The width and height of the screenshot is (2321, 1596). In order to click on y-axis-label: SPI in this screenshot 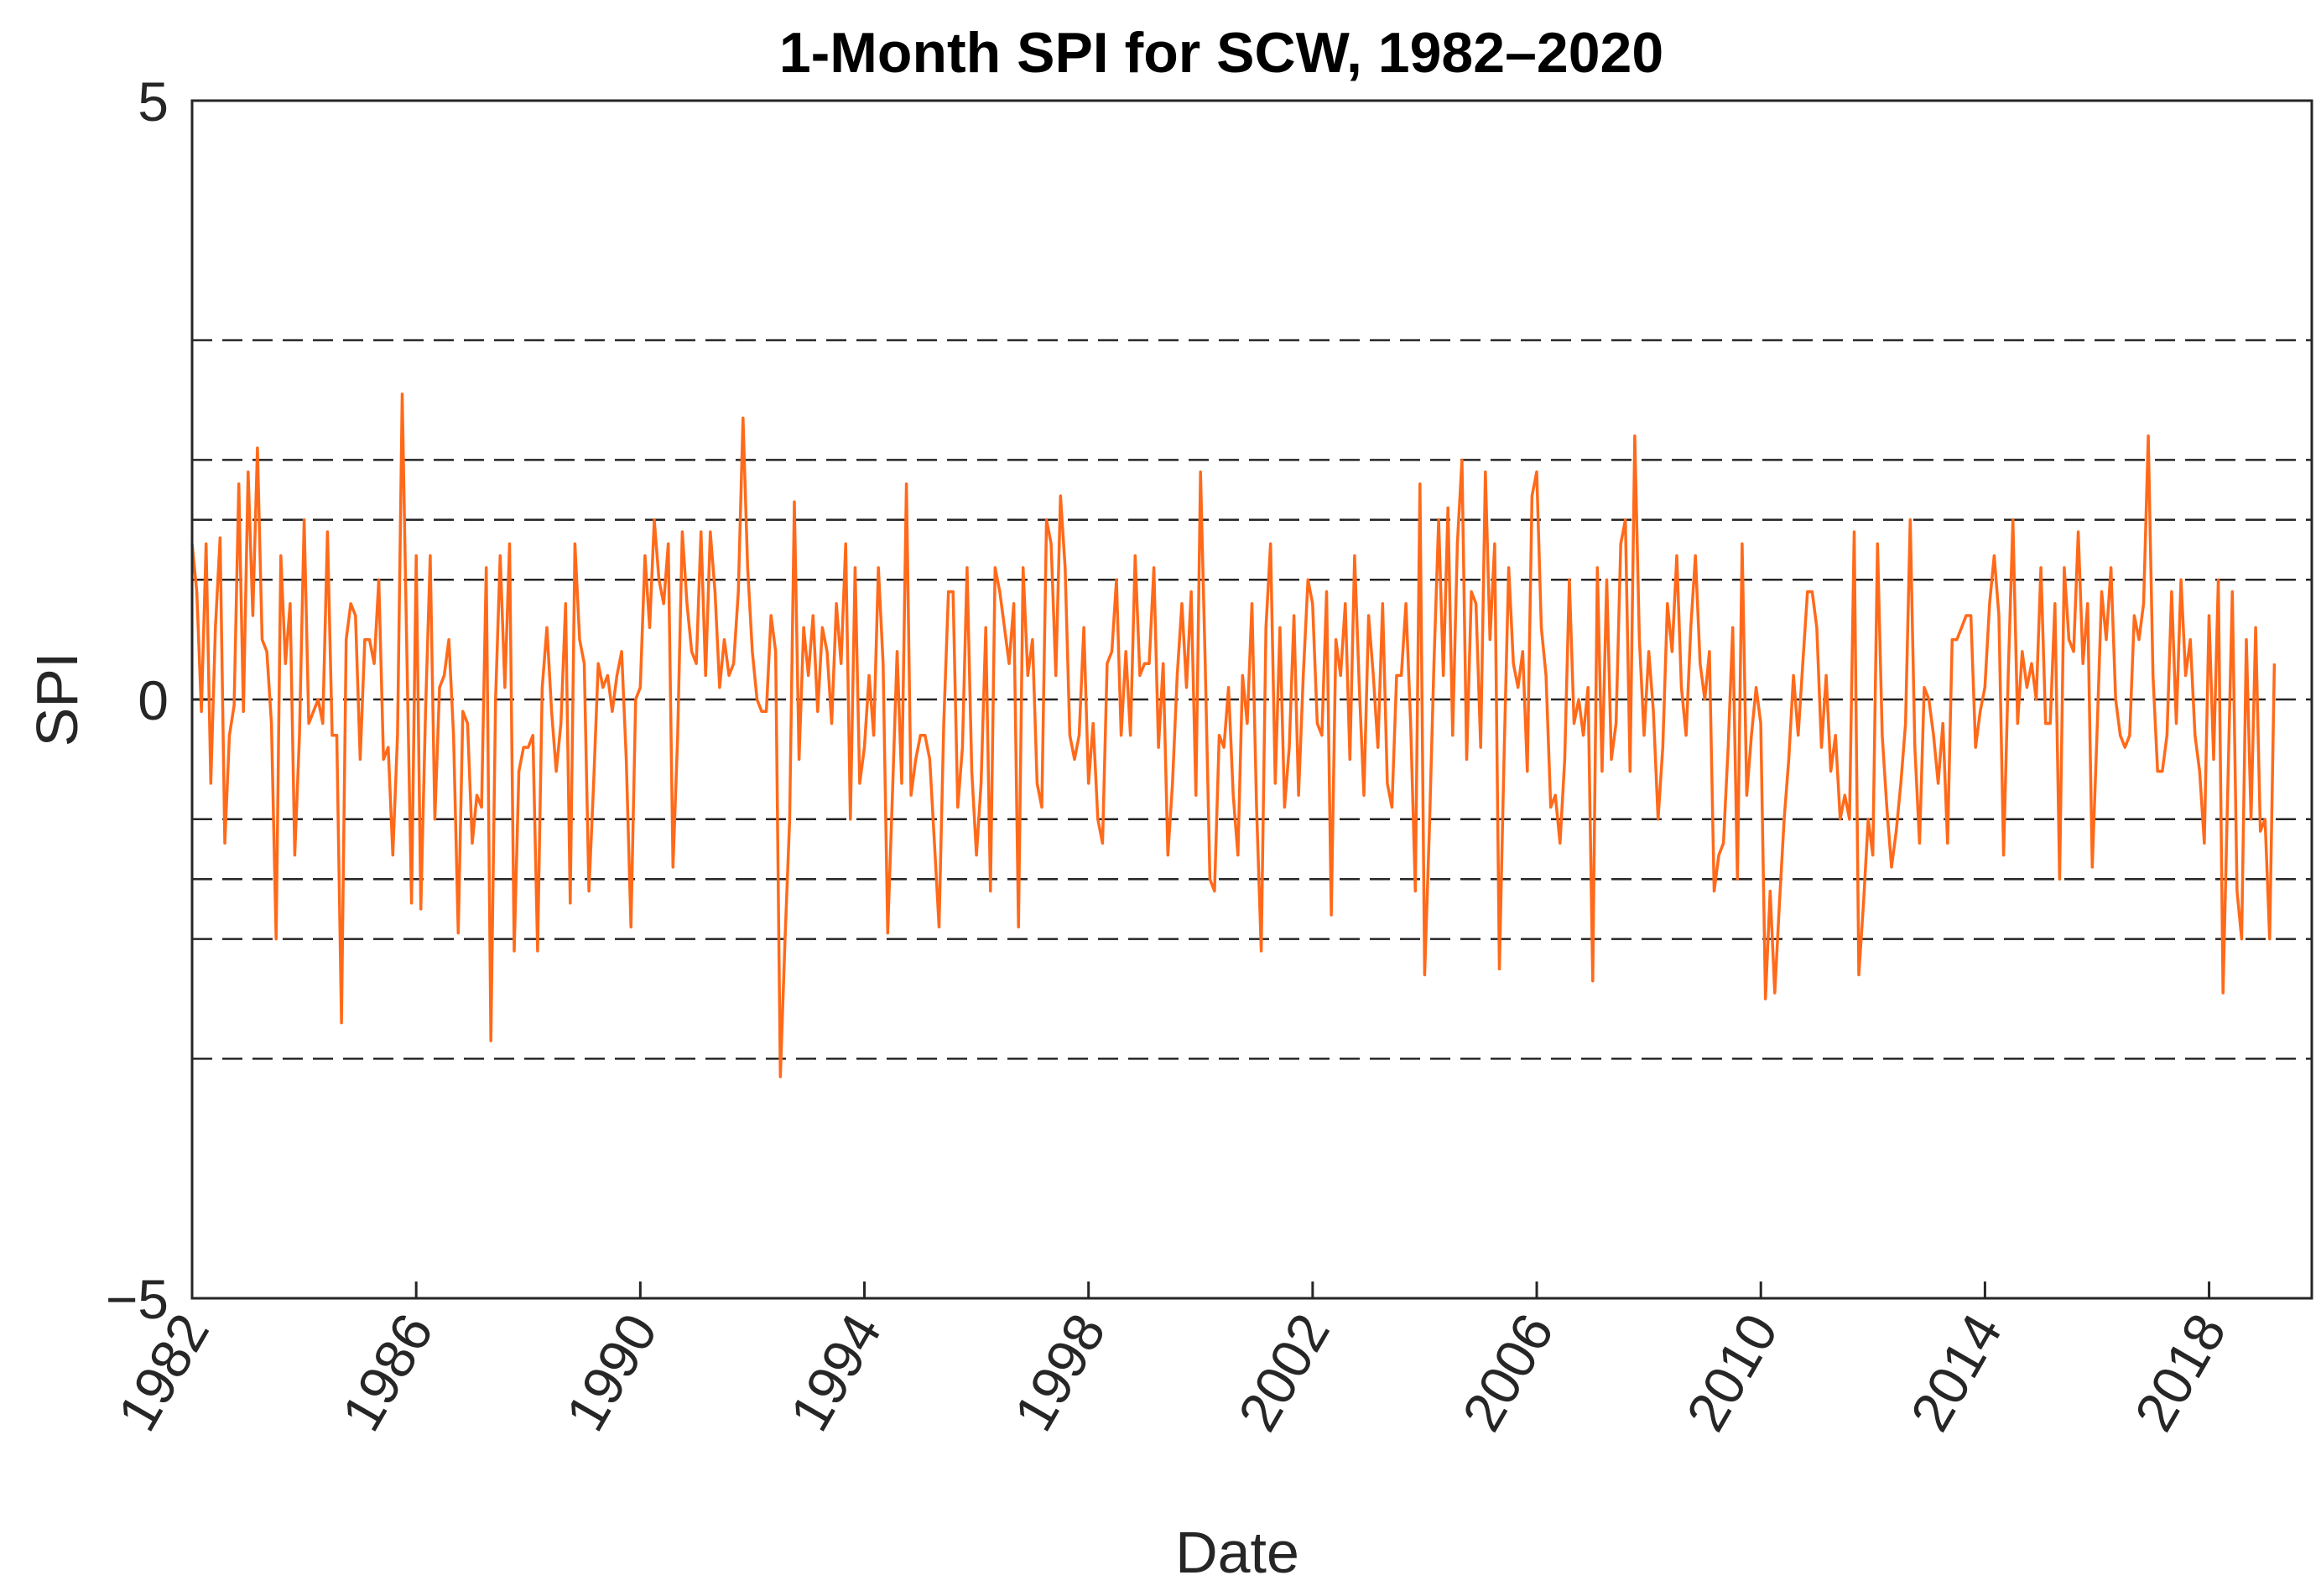, I will do `click(57, 699)`.